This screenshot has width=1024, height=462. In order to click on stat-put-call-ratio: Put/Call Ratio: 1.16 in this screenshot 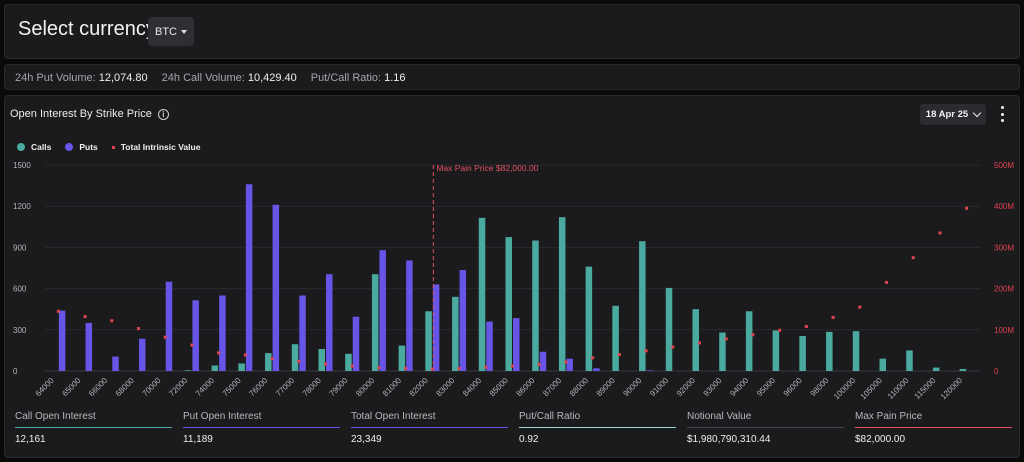, I will do `click(358, 78)`.